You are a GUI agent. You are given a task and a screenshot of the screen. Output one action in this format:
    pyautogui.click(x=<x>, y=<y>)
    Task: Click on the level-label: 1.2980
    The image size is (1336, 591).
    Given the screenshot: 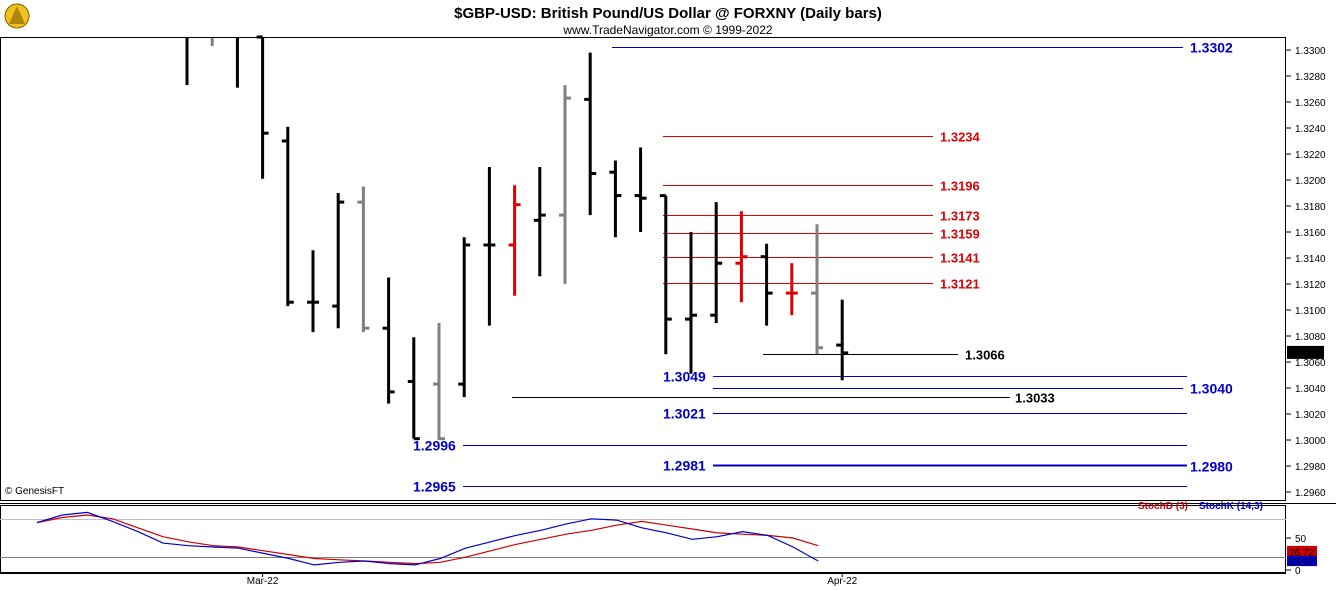 What is the action you would take?
    pyautogui.click(x=1211, y=467)
    